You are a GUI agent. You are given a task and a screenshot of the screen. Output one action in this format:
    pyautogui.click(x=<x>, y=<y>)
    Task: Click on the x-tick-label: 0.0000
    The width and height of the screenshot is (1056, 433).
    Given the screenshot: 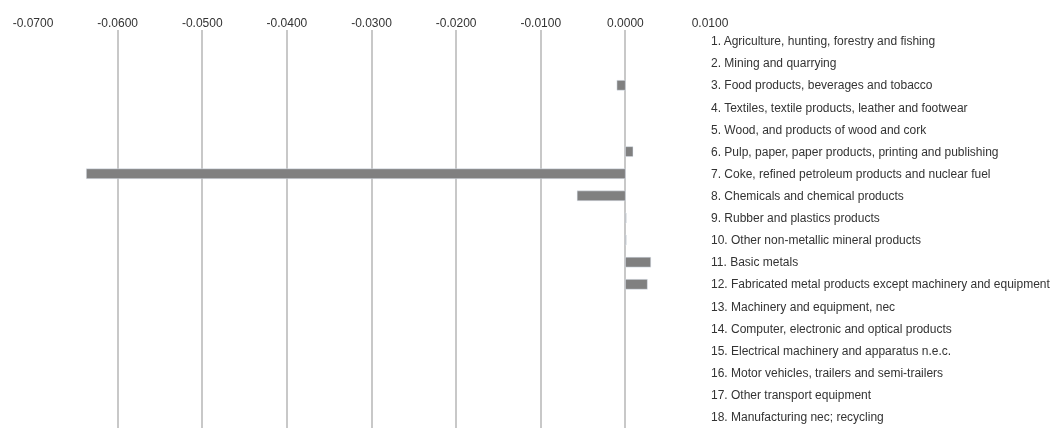 What is the action you would take?
    pyautogui.click(x=626, y=22)
    